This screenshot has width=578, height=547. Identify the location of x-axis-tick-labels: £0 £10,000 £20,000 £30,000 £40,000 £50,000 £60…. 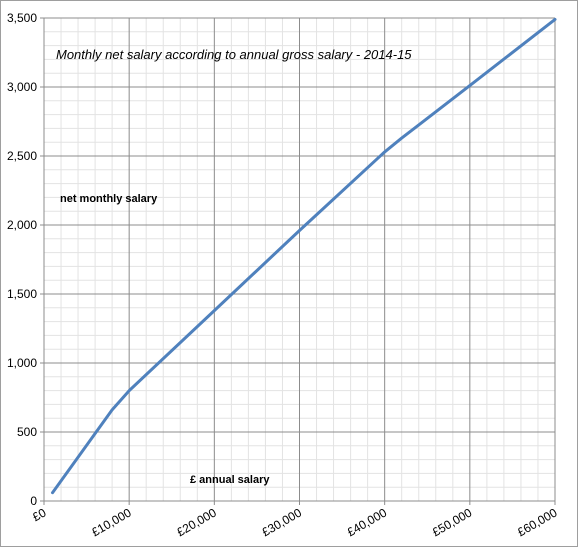
(295, 522).